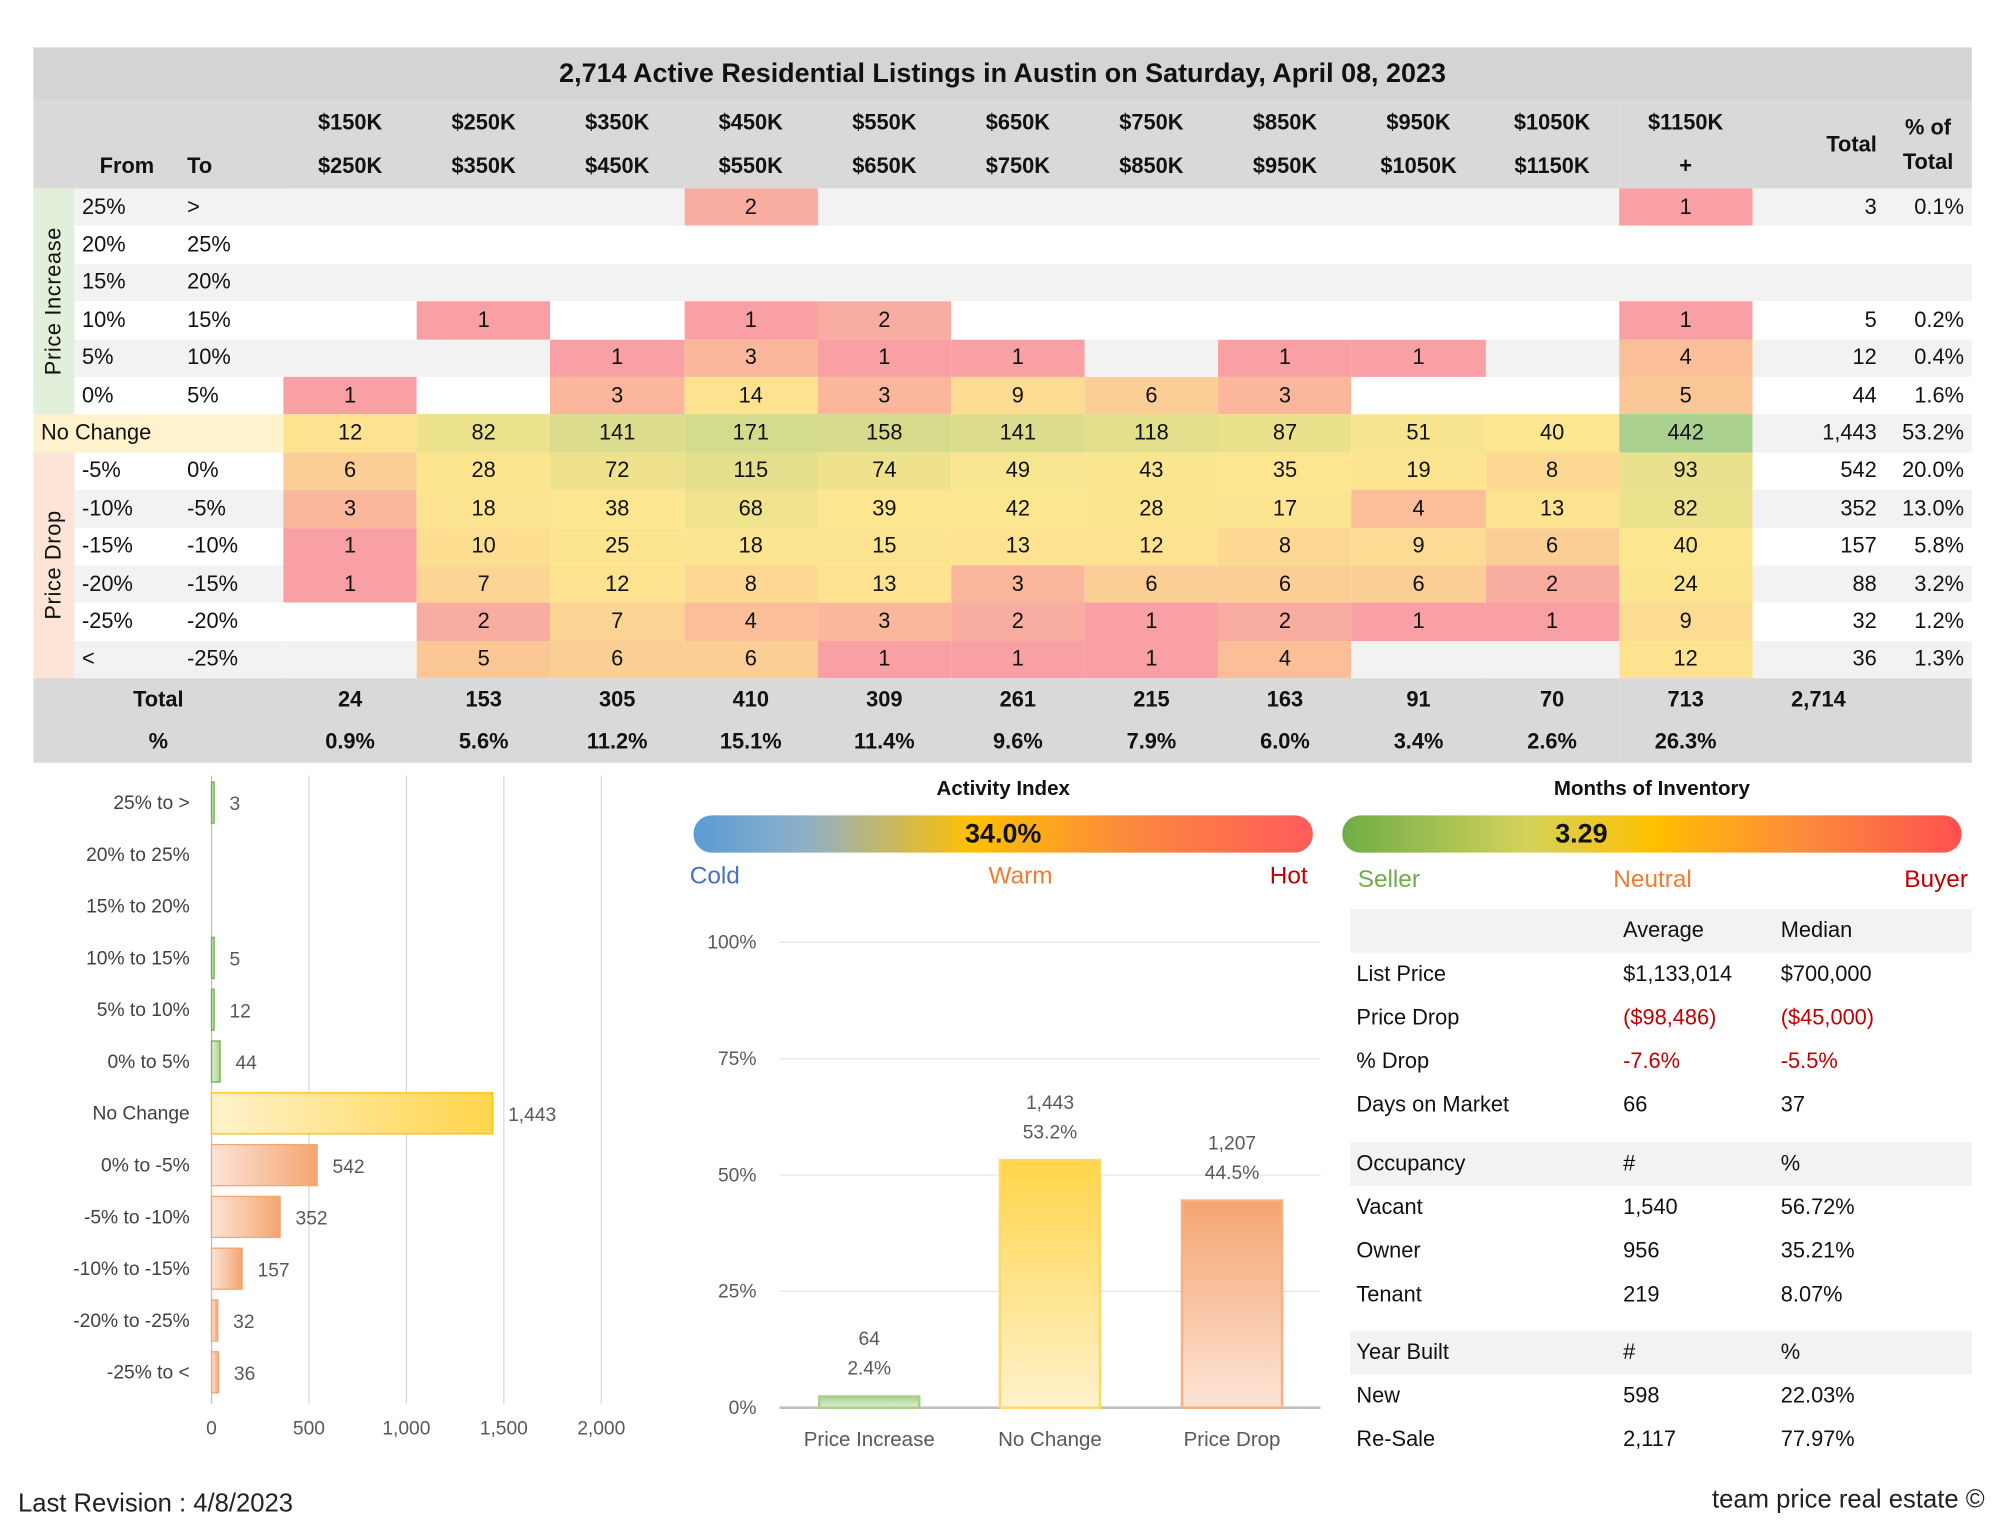  I want to click on column-pct-label: 44.5%, so click(1232, 1173).